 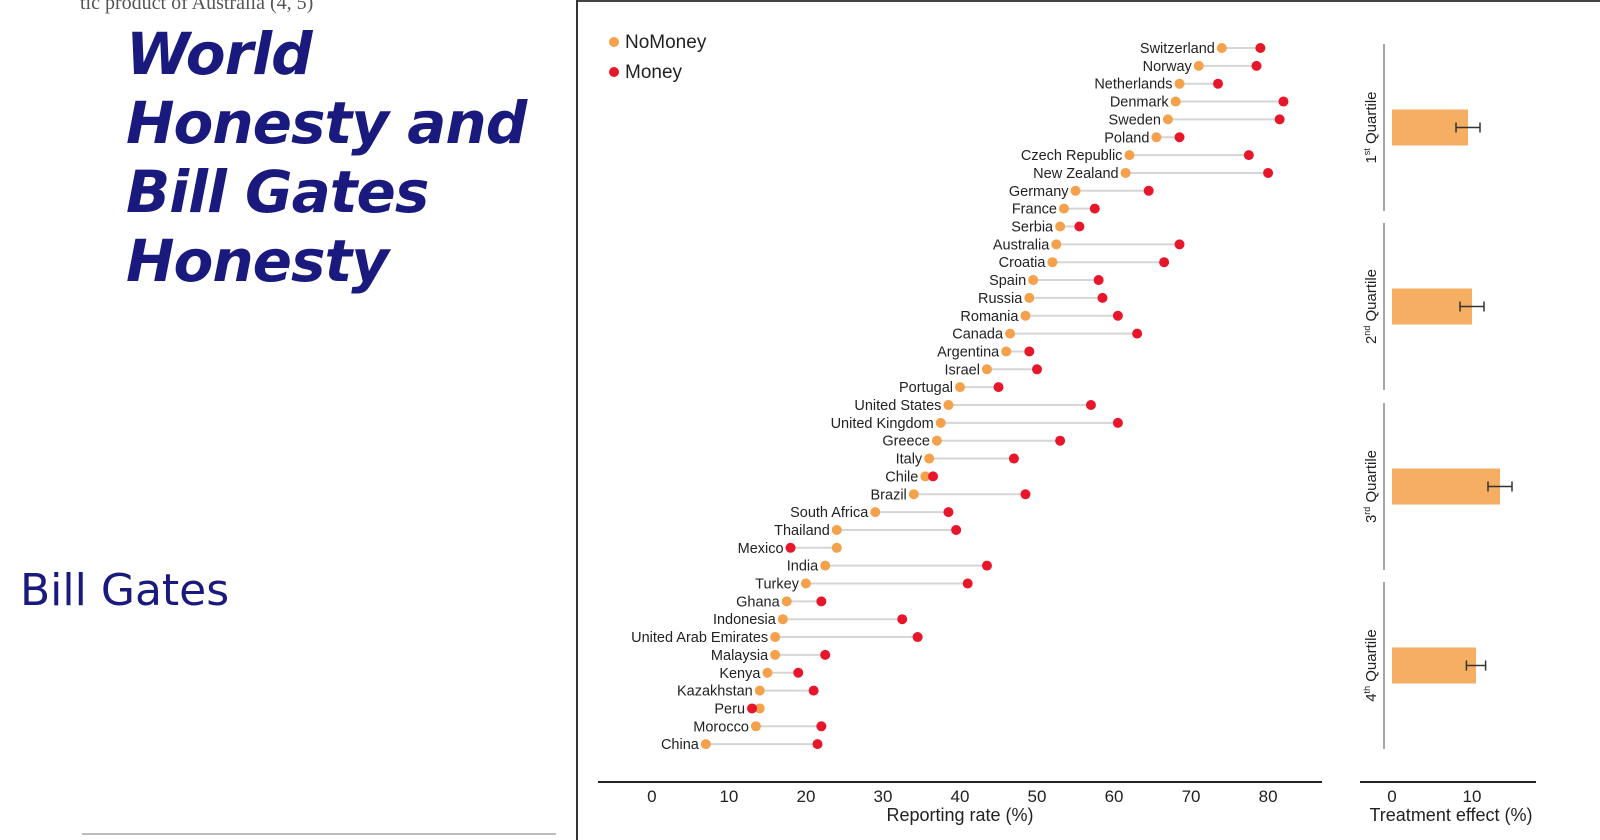 What do you see at coordinates (1072, 156) in the screenshot?
I see `country-label: Czech Republic` at bounding box center [1072, 156].